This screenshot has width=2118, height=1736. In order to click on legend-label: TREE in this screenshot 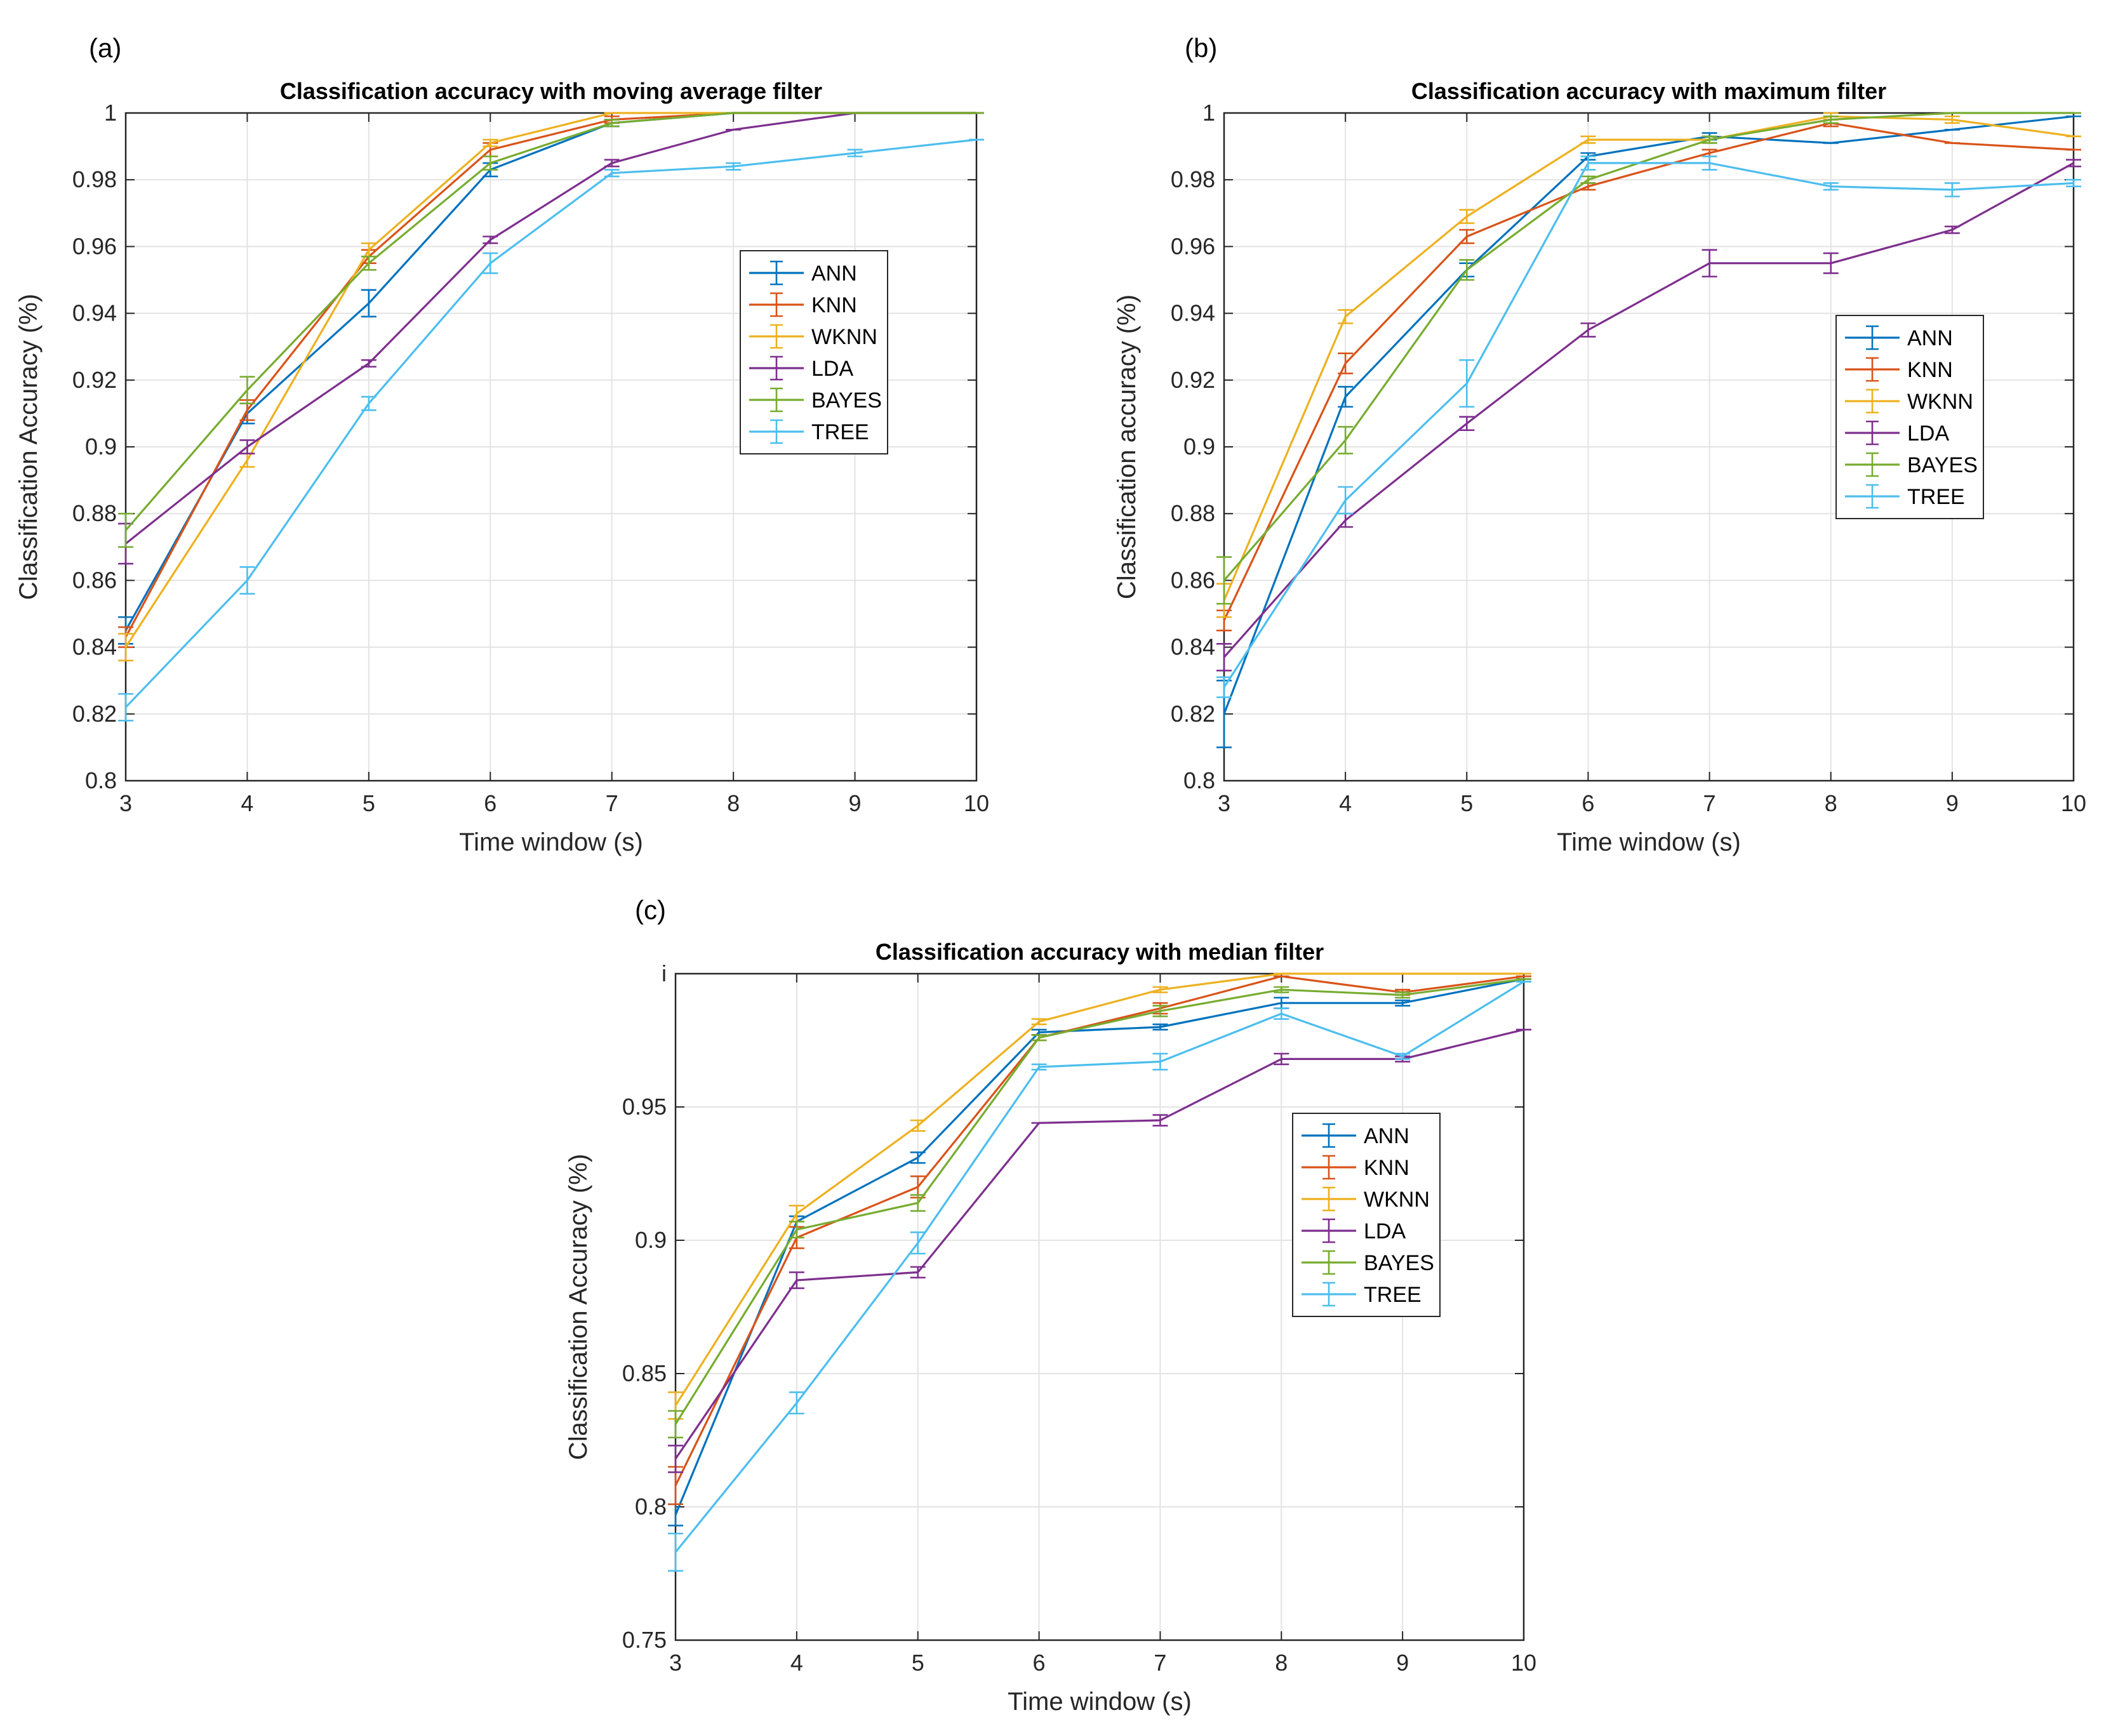, I will do `click(840, 432)`.